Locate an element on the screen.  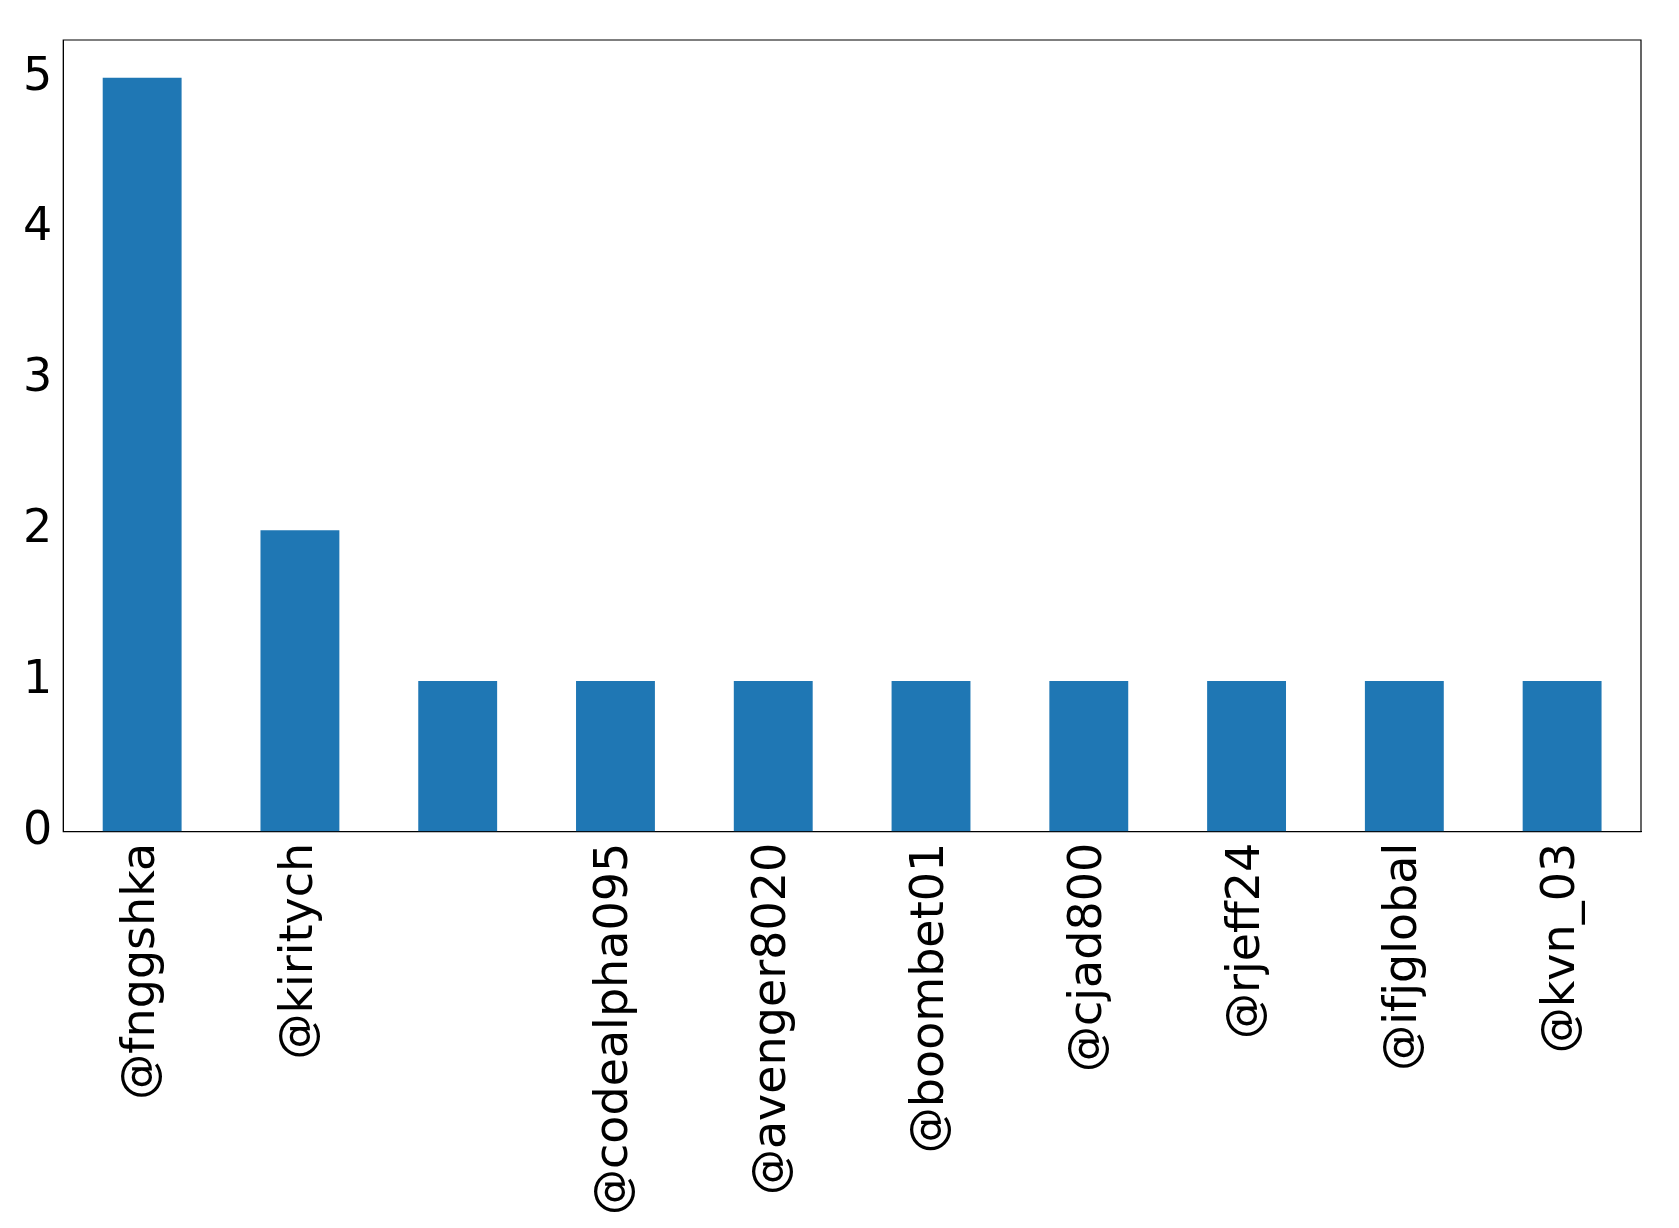
x-tick-label: @codealpha095 is located at coordinates (611, 1028).